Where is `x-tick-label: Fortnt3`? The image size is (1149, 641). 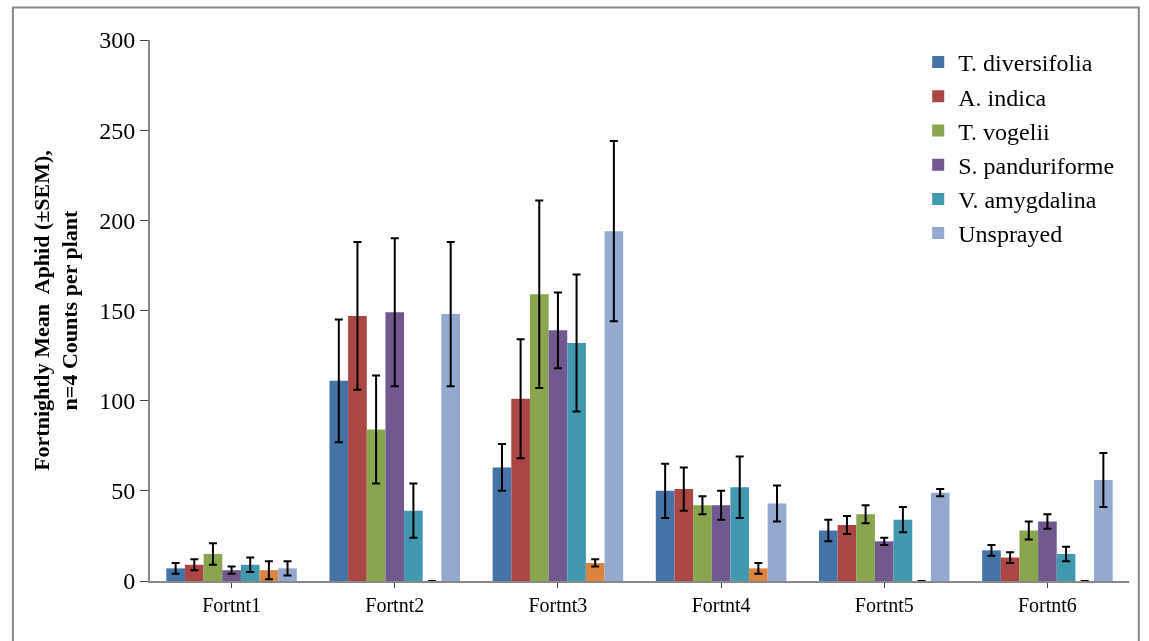 x-tick-label: Fortnt3 is located at coordinates (558, 605).